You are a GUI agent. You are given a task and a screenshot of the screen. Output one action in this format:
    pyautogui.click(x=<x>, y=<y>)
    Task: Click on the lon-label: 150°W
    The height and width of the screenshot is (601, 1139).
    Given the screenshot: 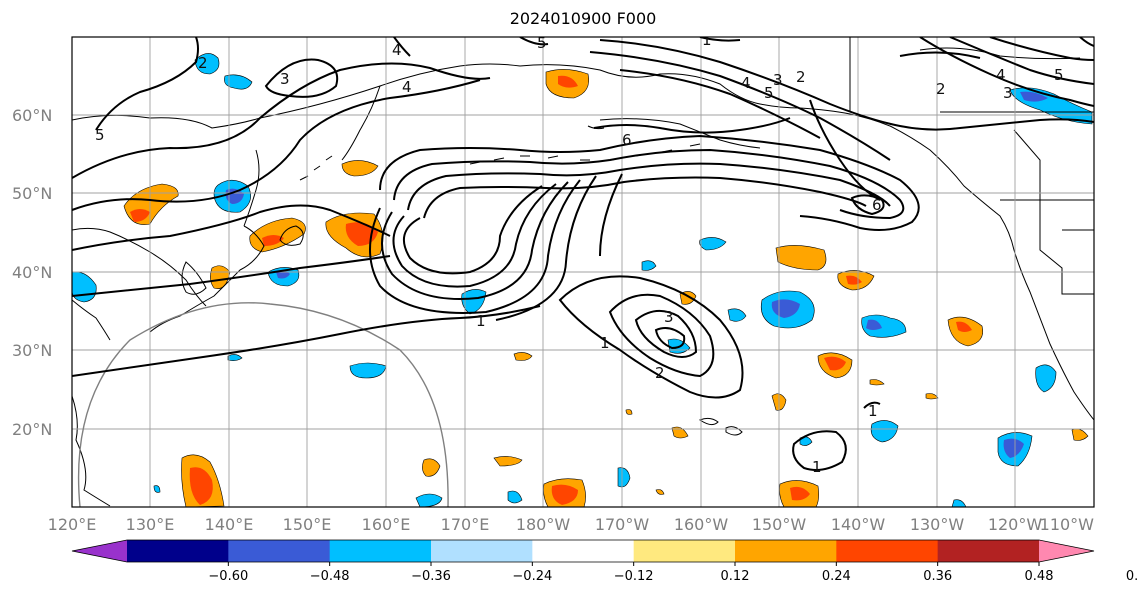 What is the action you would take?
    pyautogui.click(x=779, y=524)
    